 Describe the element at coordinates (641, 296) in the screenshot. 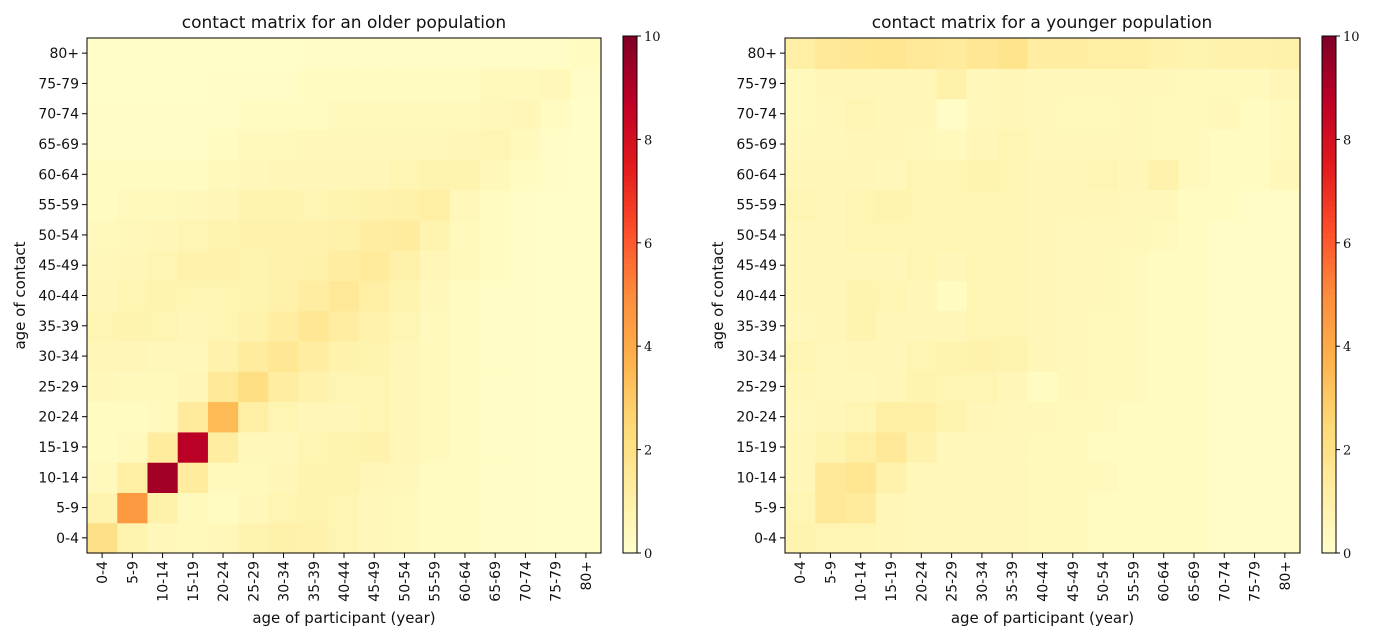

I see `colorbar: 0 2 4 6 8 10` at that location.